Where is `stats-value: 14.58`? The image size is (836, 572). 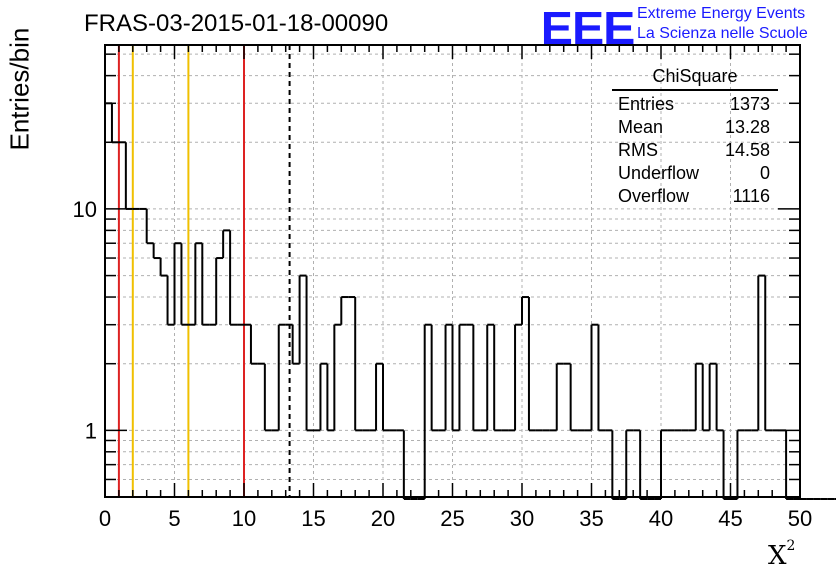 stats-value: 14.58 is located at coordinates (747, 150).